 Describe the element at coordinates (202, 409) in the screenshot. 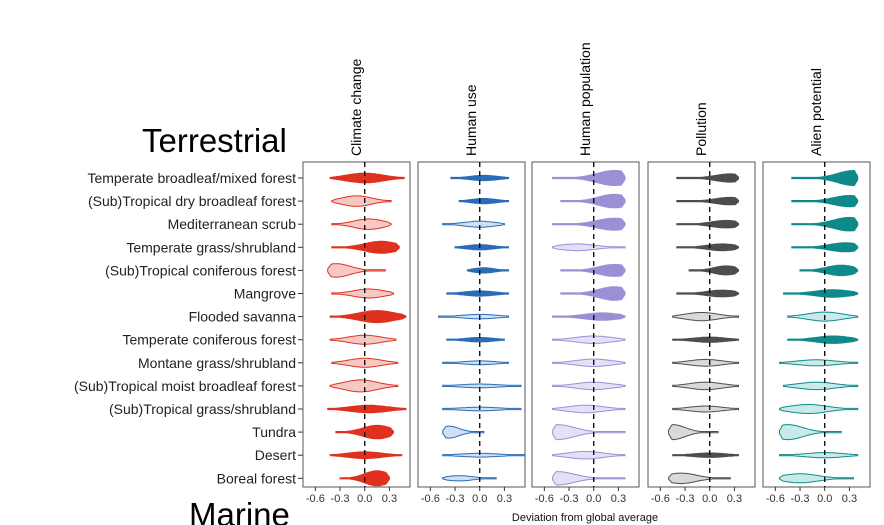

I see `biome-label: (Sub)Tropical grass/shrubland` at that location.